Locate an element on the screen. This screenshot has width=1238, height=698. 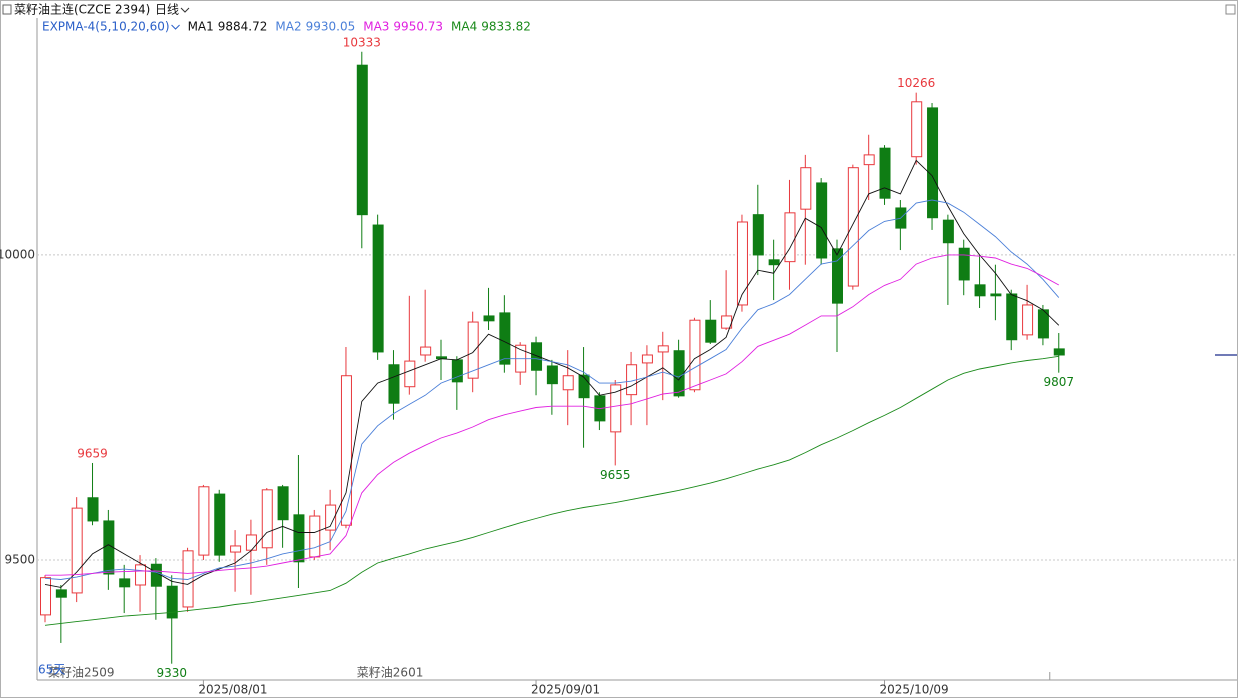
legend-name: MA2 is located at coordinates (288, 27).